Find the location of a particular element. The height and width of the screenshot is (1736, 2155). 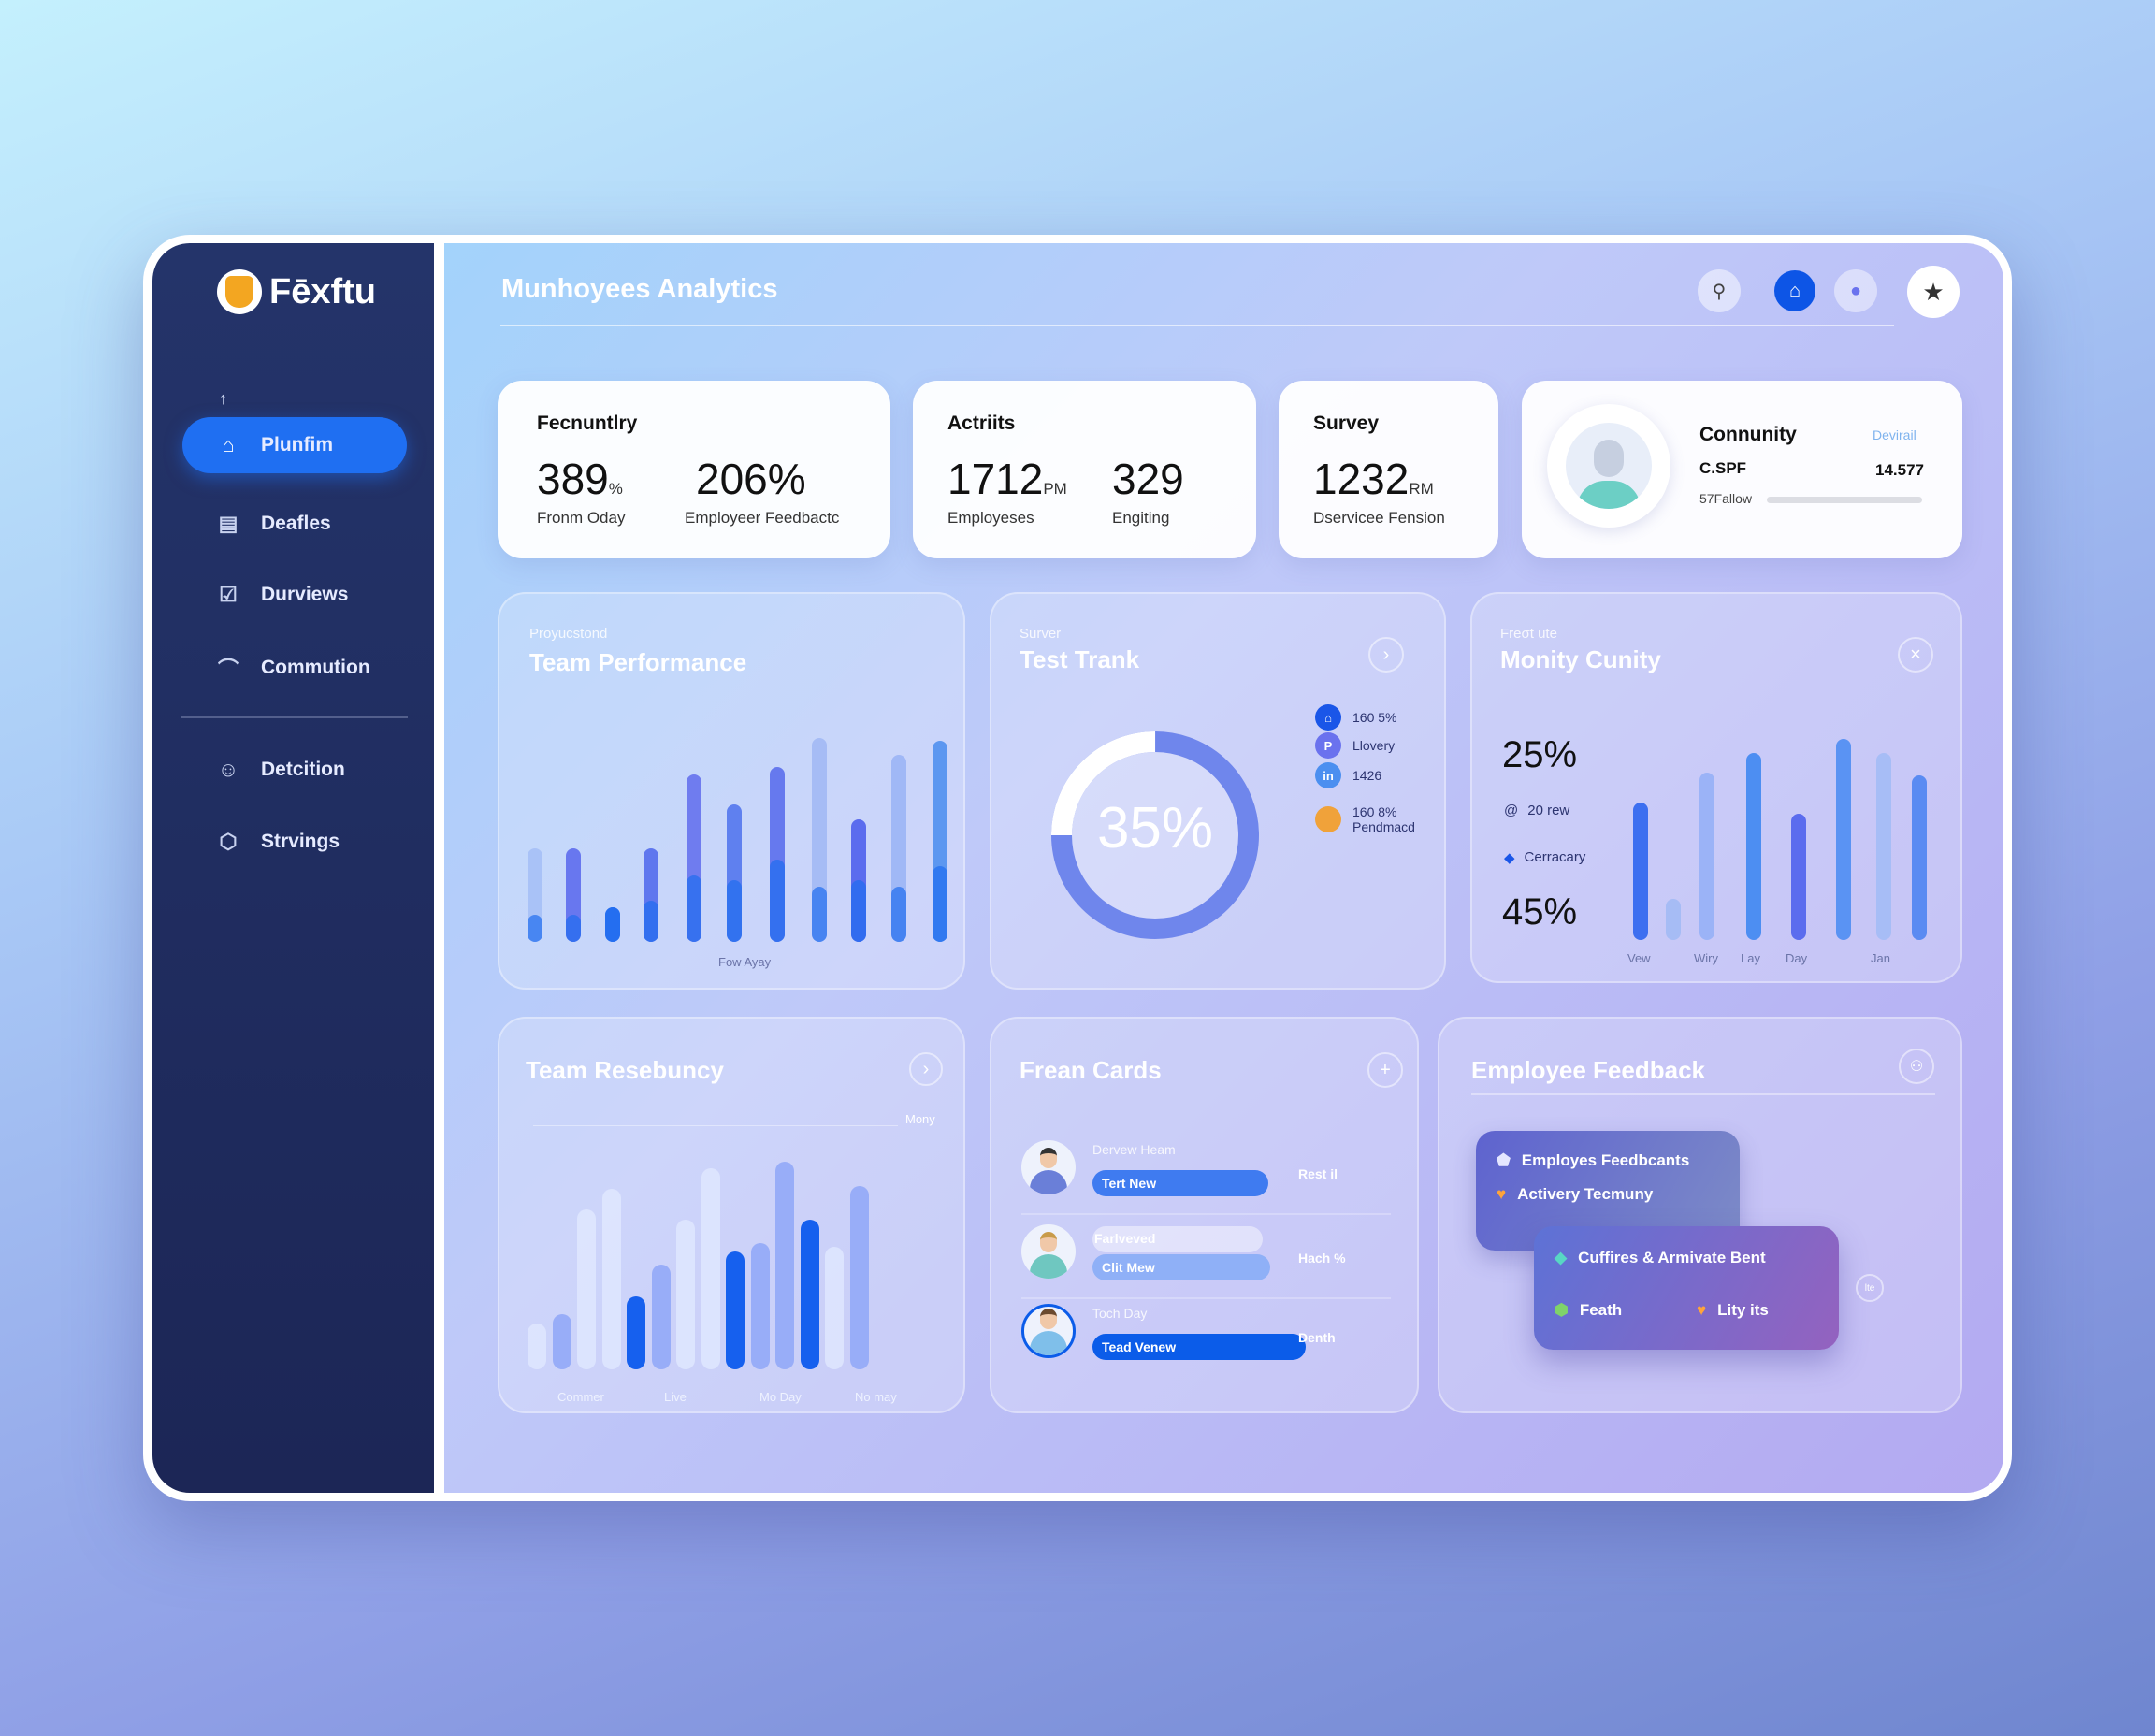

legend-item: ⌂ 160 5% is located at coordinates (1356, 717).